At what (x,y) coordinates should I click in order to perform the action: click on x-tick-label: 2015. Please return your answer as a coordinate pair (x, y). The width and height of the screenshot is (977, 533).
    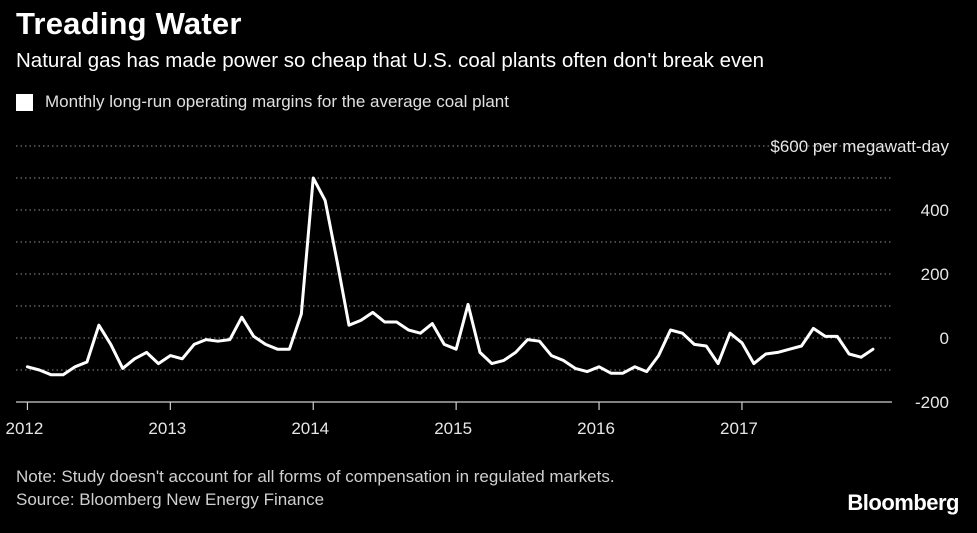
    Looking at the image, I should click on (453, 428).